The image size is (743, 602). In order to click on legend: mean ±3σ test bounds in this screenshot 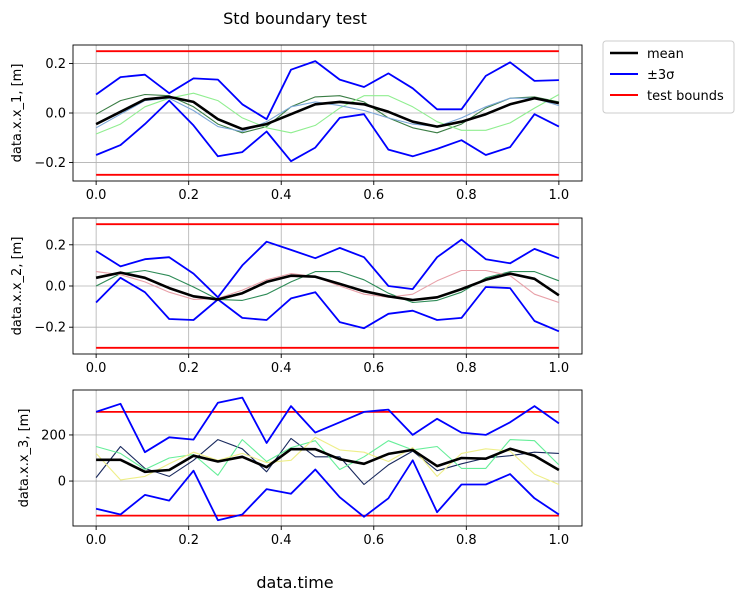, I will do `click(668, 77)`.